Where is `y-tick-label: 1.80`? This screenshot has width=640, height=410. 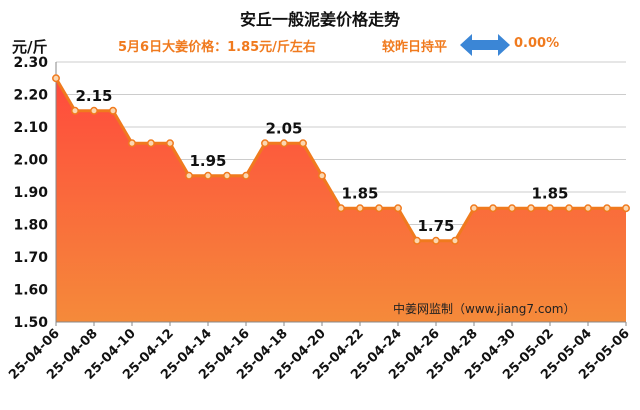
y-tick-label: 1.80 is located at coordinates (30, 226).